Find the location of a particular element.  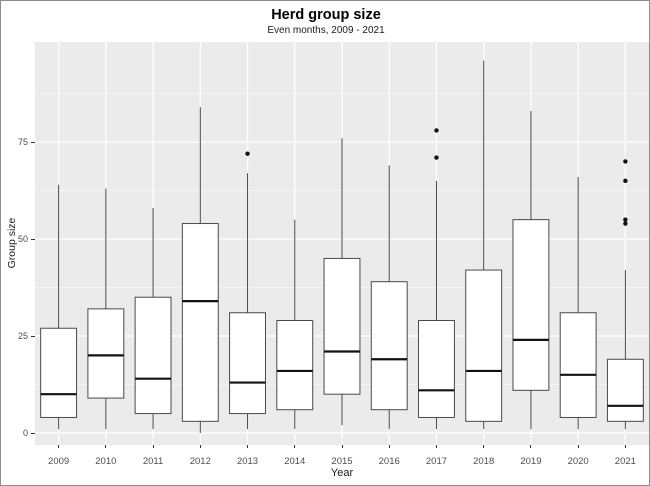

box-2010 is located at coordinates (106, 353).